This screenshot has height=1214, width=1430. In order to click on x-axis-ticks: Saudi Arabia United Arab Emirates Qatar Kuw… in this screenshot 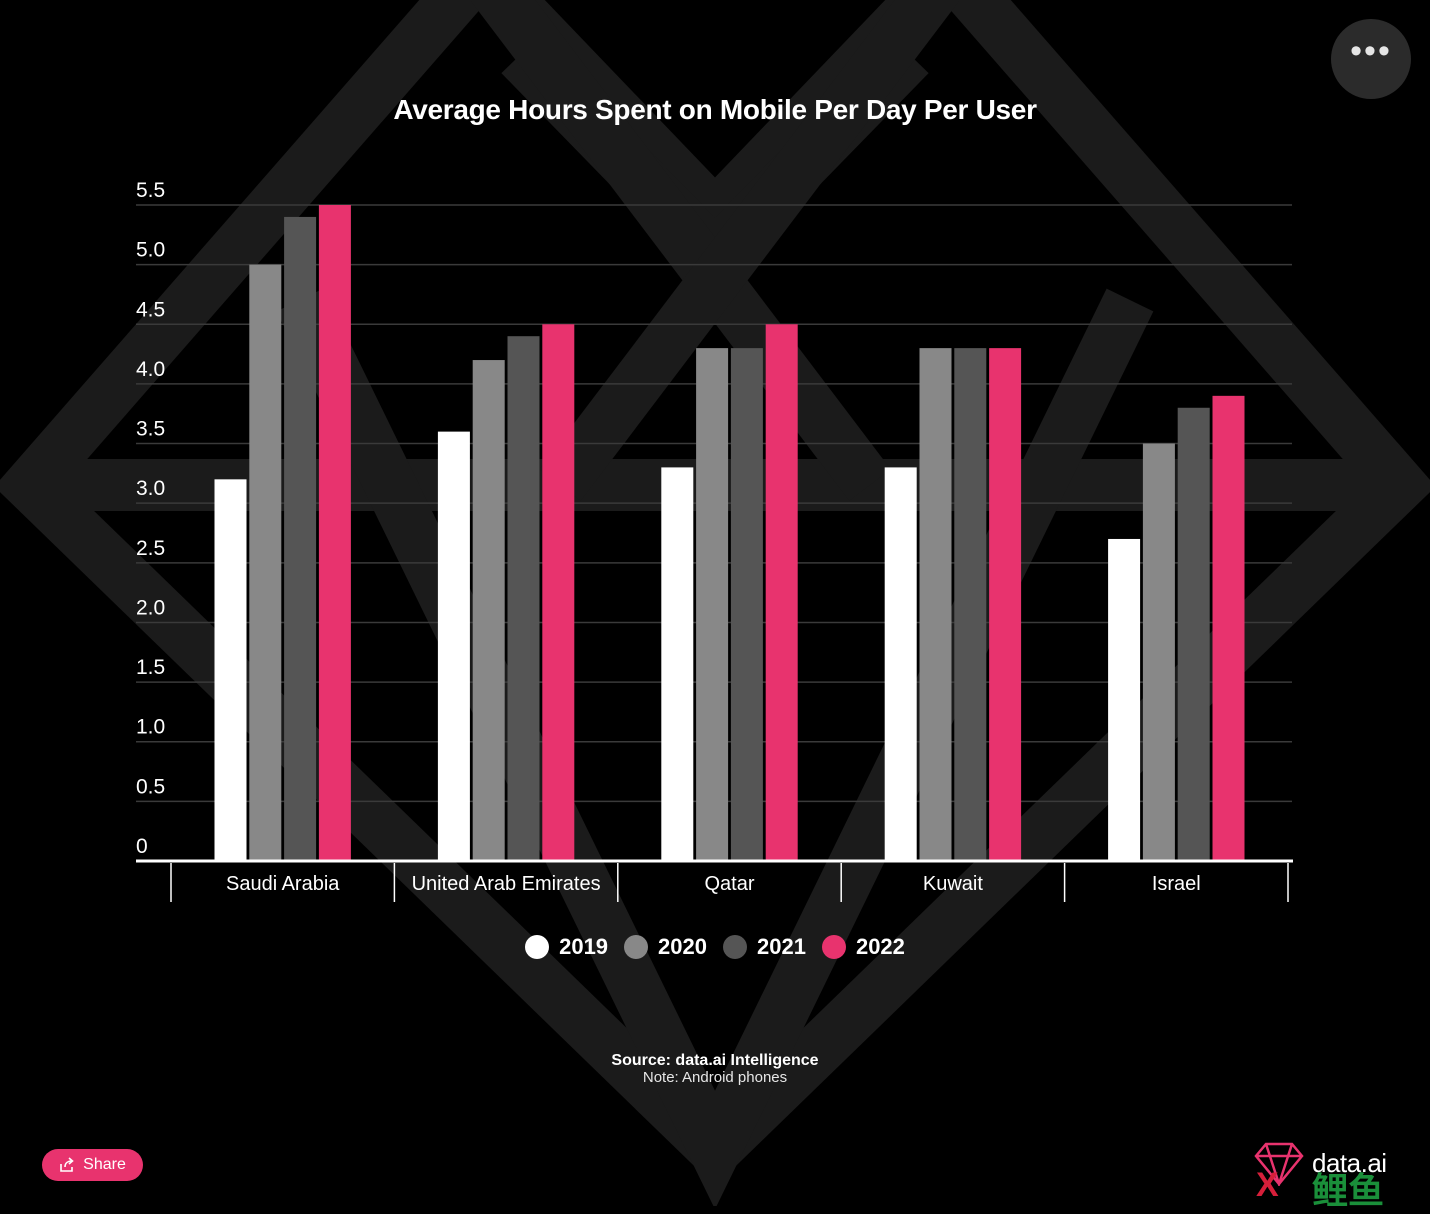, I will do `click(713, 884)`.